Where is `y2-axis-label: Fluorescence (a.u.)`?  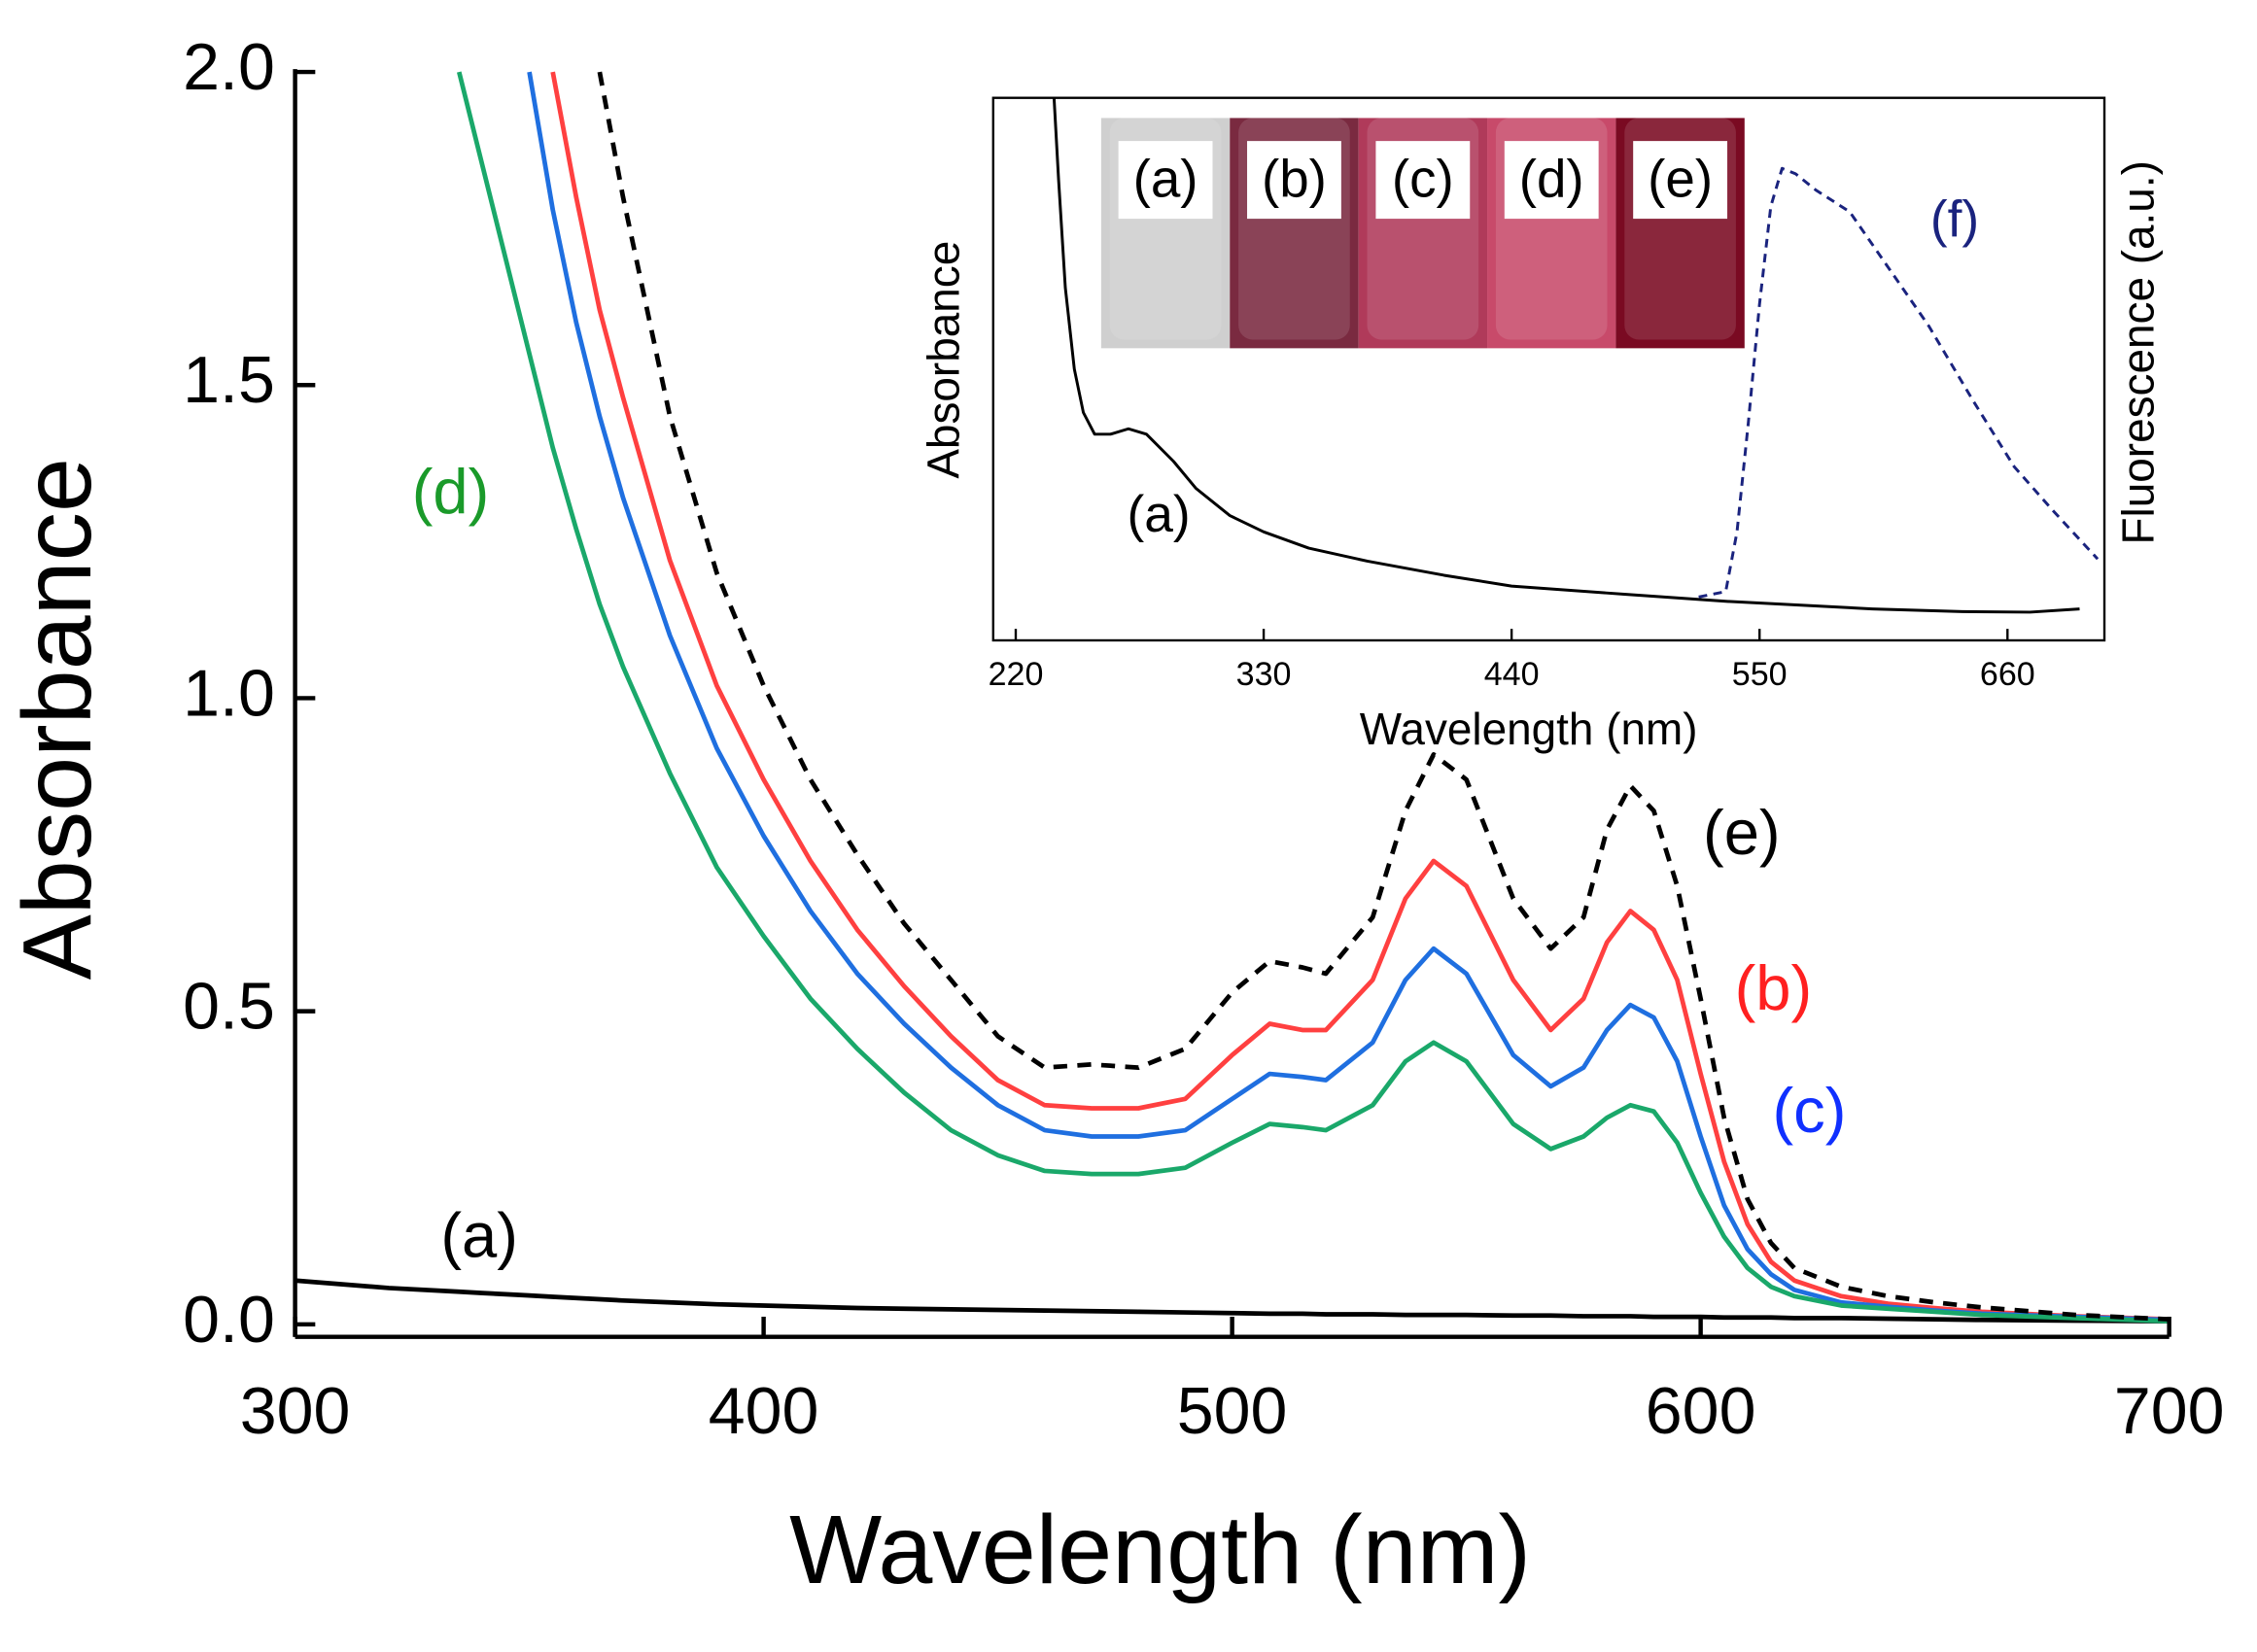 y2-axis-label: Fluorescence (a.u.) is located at coordinates (2138, 352).